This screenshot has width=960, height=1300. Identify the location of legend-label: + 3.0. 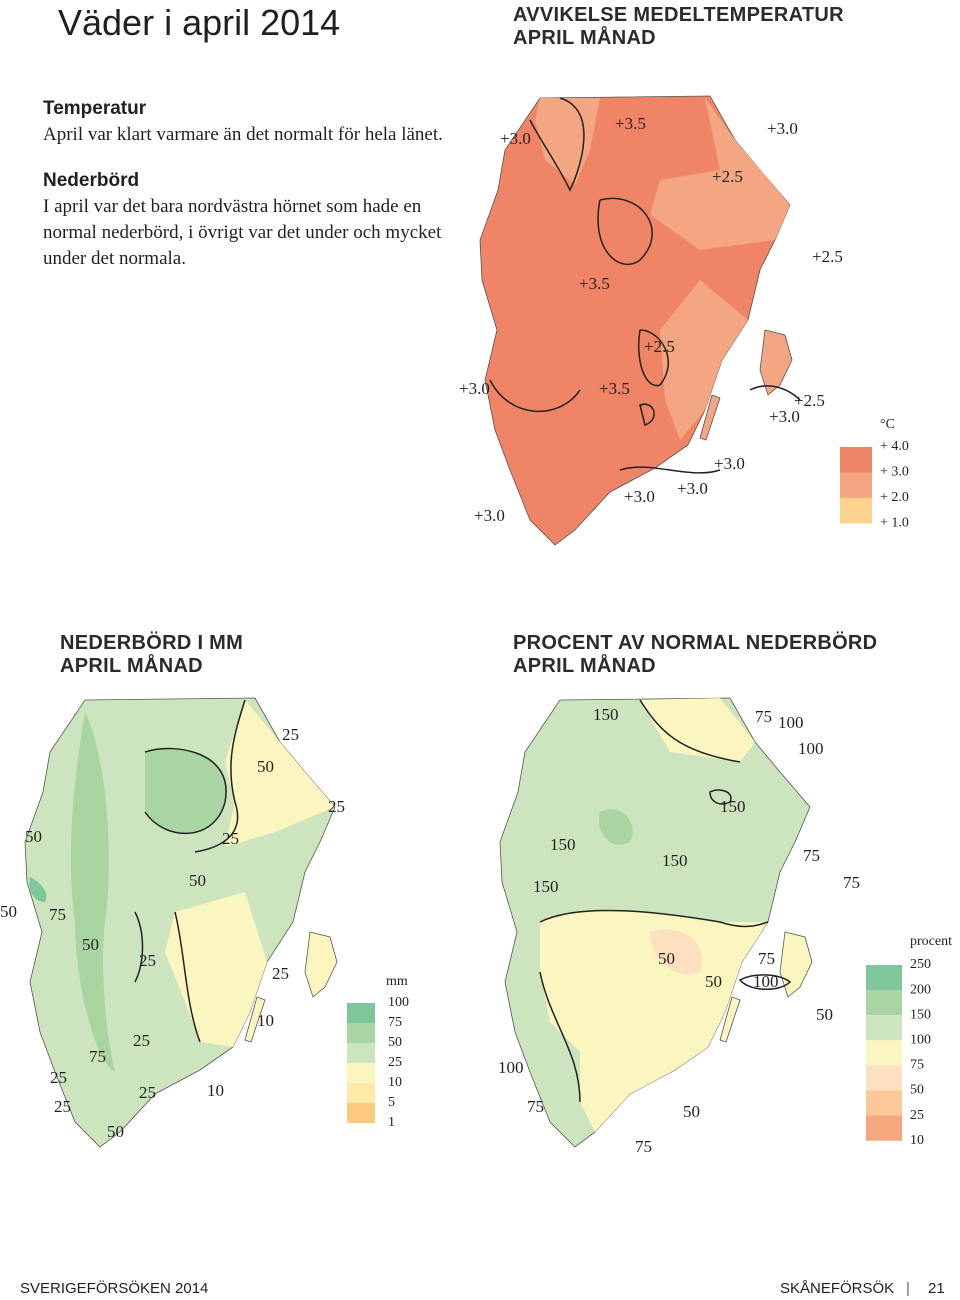
(894, 472).